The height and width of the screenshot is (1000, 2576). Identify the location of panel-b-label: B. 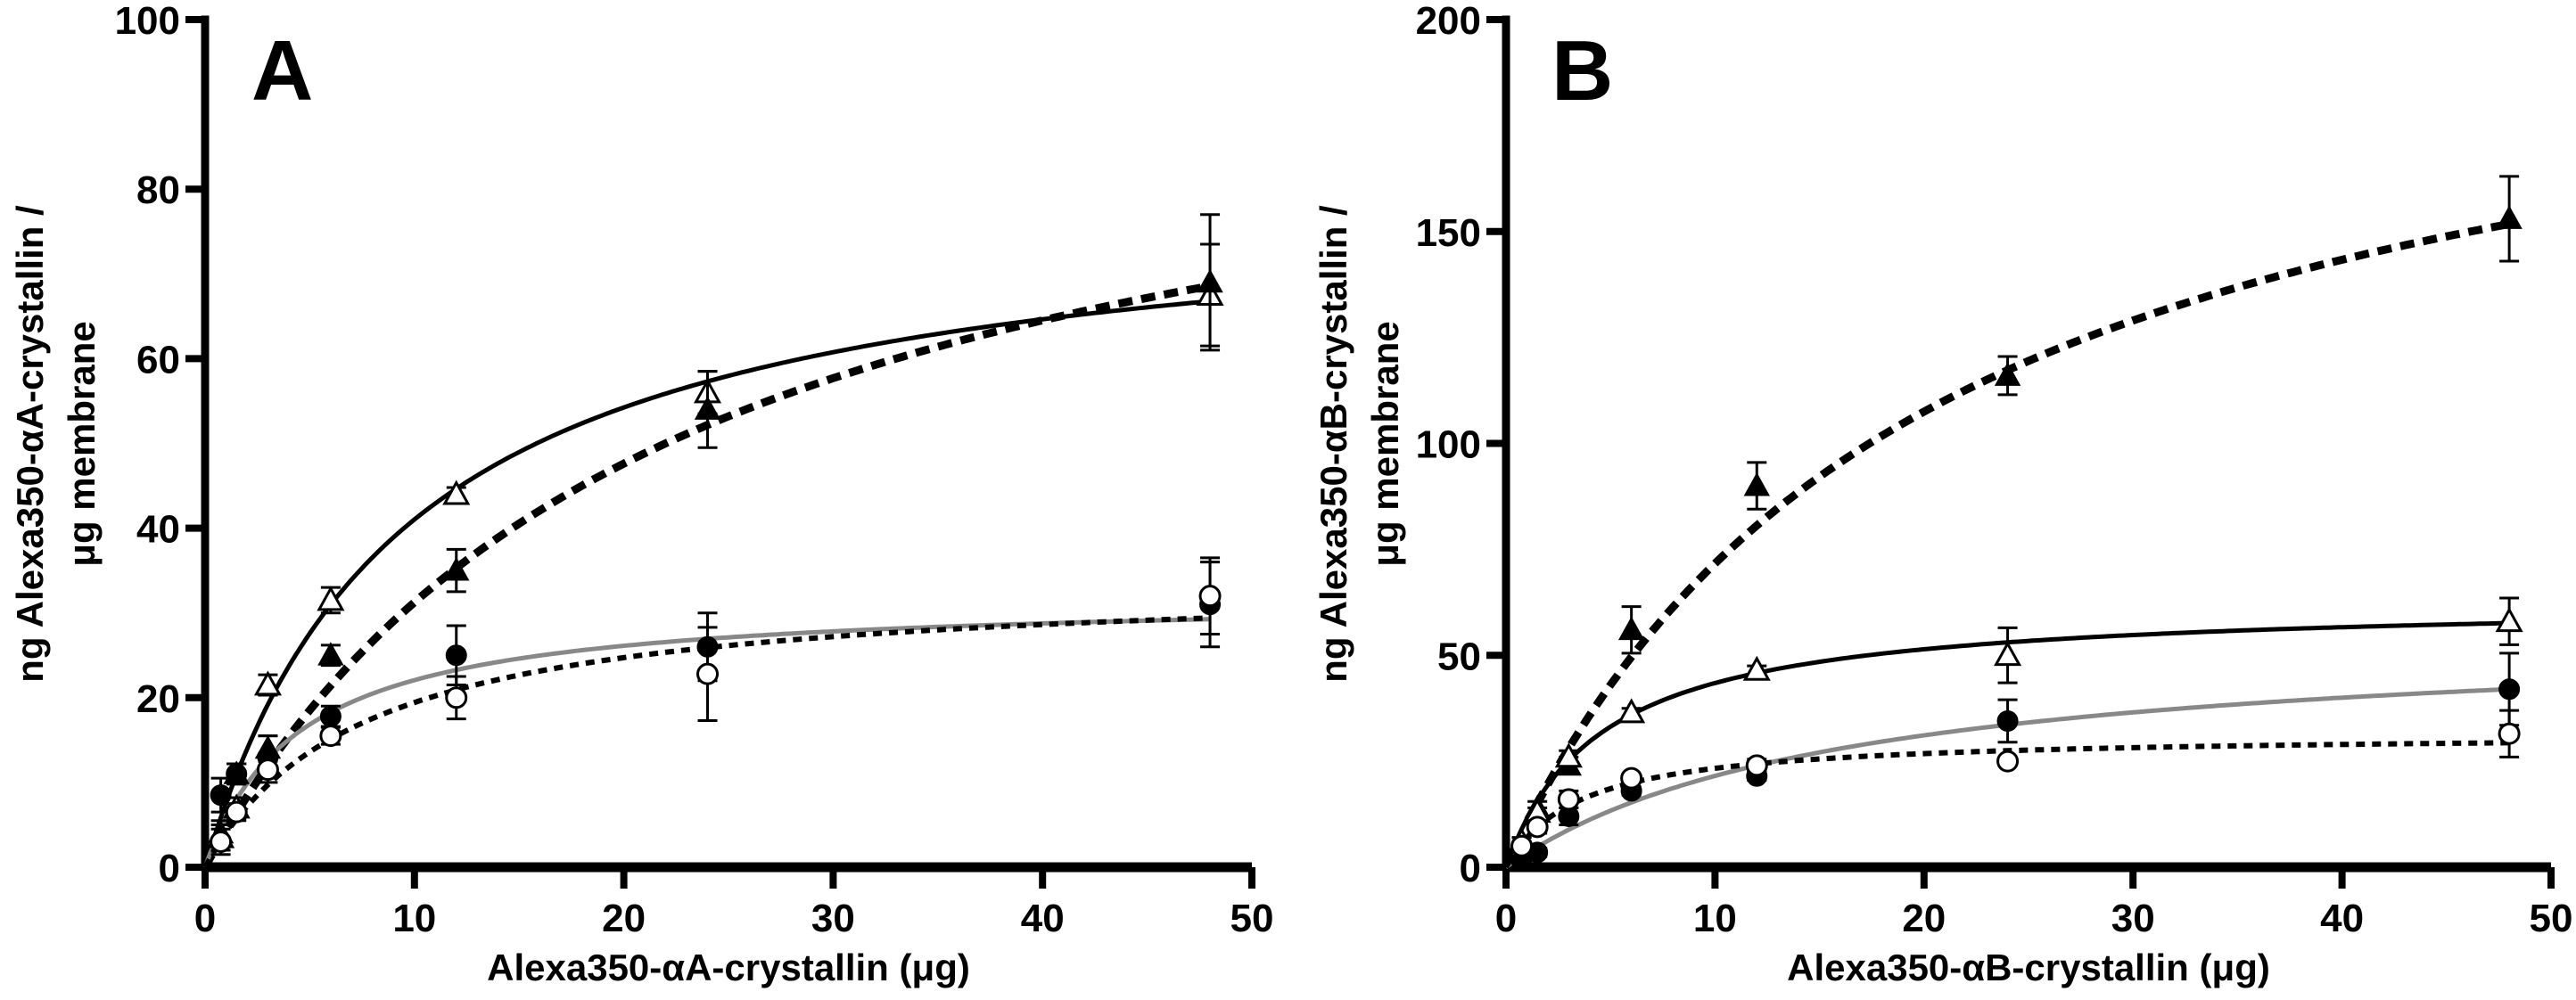
(1582, 71).